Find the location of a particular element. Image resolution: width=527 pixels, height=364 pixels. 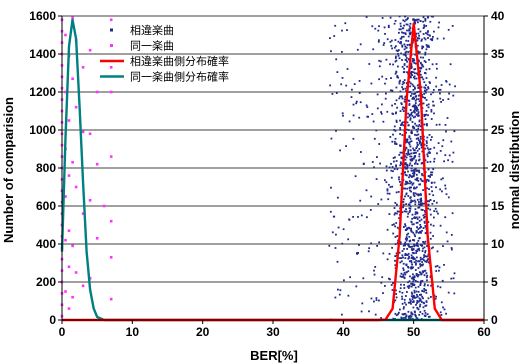

y-tick-label: 0 is located at coordinates (52, 320).